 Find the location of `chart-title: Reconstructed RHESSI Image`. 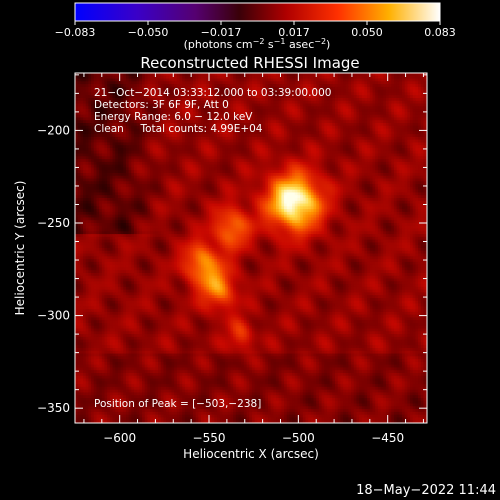

chart-title: Reconstructed RHESSI Image is located at coordinates (249, 63).